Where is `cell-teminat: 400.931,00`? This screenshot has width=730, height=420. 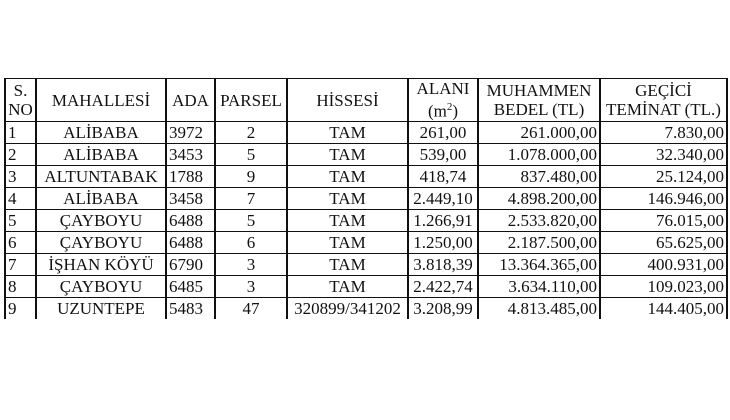
cell-teminat: 400.931,00 is located at coordinates (663, 264).